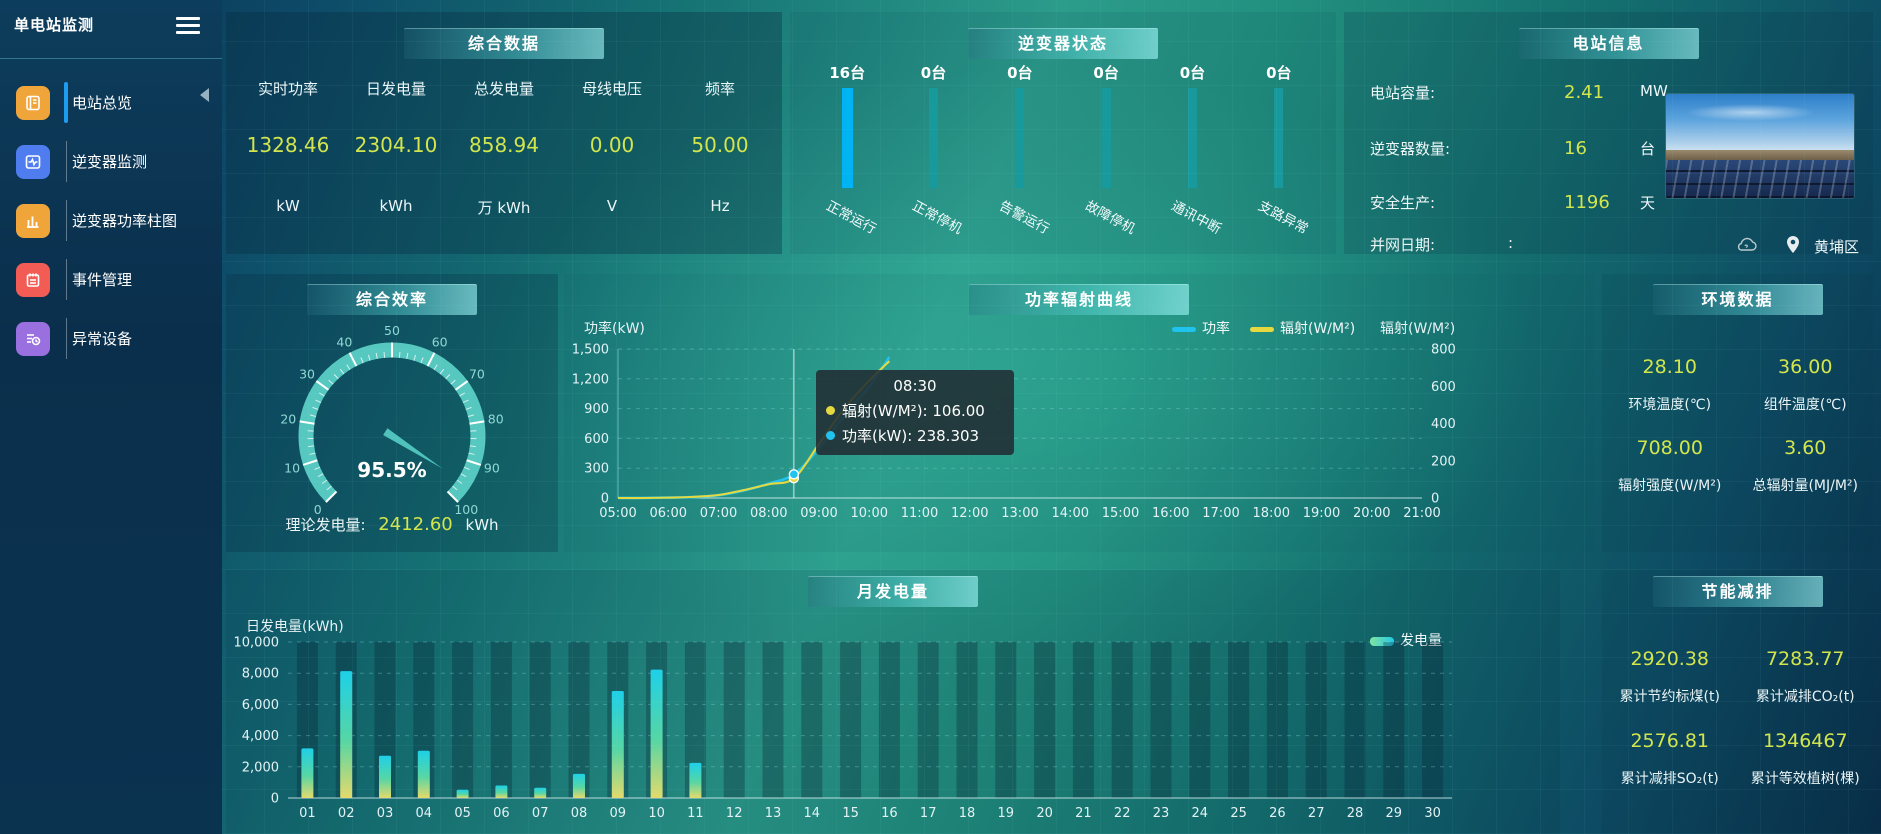 This screenshot has width=1881, height=834. I want to click on svg-text: 400, so click(1443, 424).